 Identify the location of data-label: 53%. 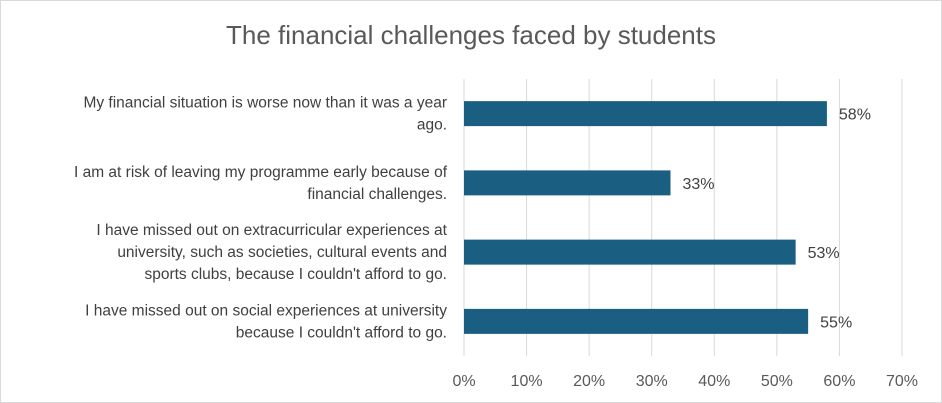
(824, 253).